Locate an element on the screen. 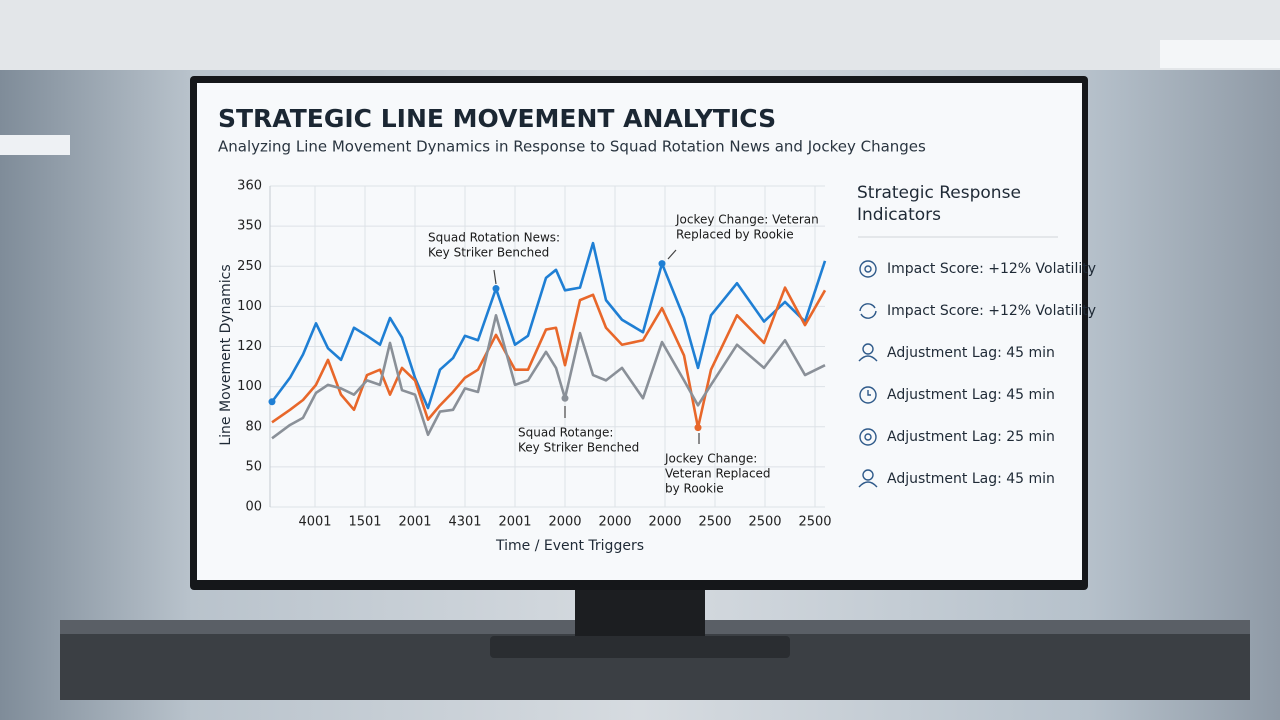  panel-icons is located at coordinates (868, 374).